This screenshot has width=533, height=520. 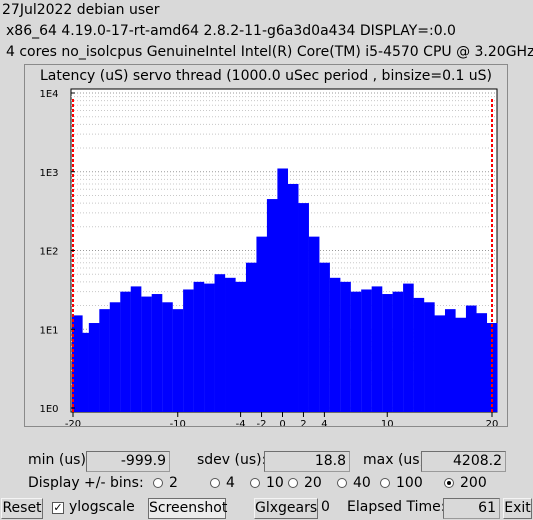 I want to click on y-axis: 1E0 1E1 1E2 1E3 1E4, so click(x=57, y=252).